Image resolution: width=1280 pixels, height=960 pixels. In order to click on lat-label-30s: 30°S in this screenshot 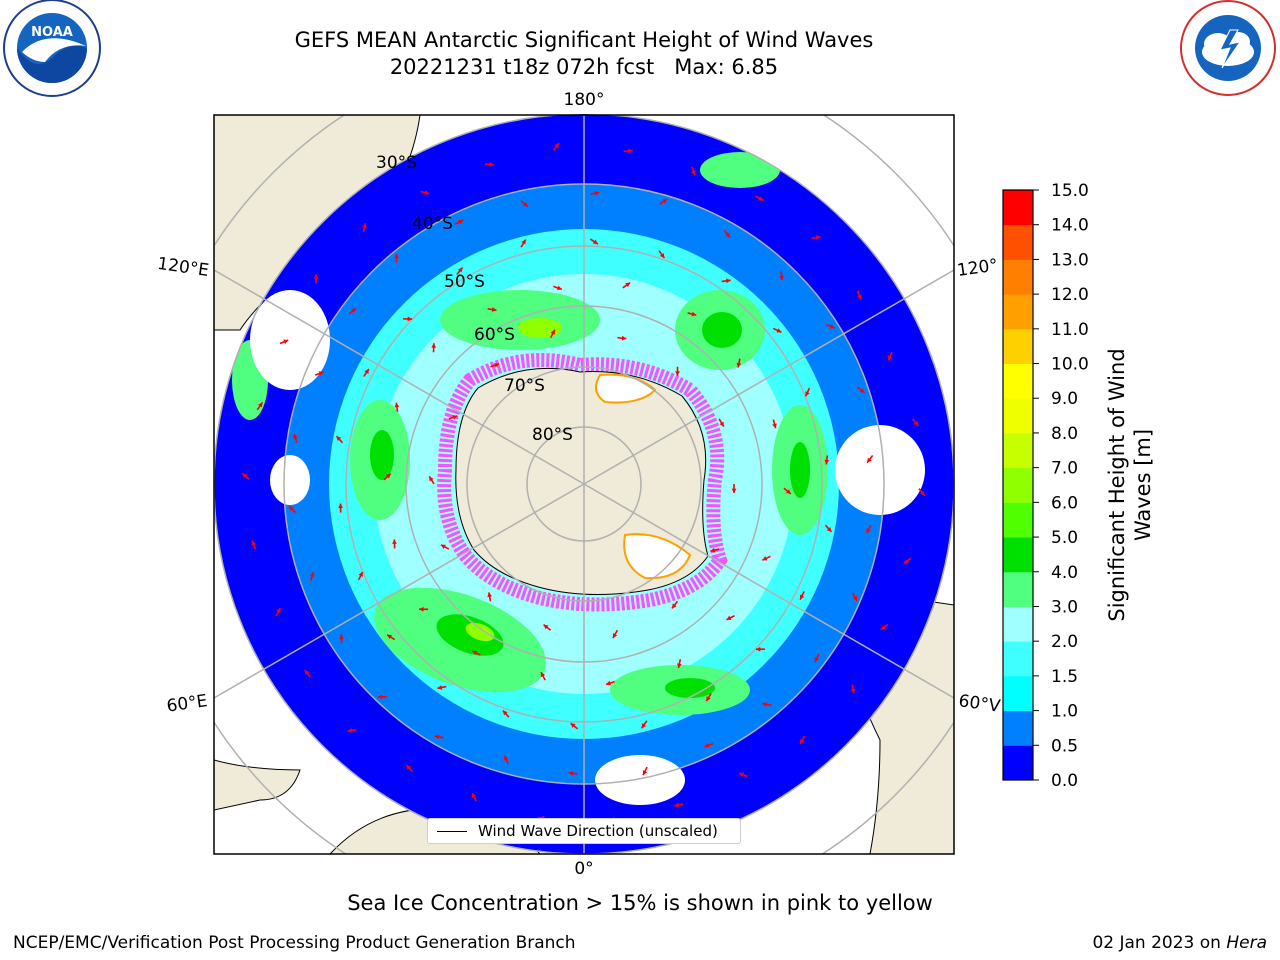, I will do `click(396, 163)`.